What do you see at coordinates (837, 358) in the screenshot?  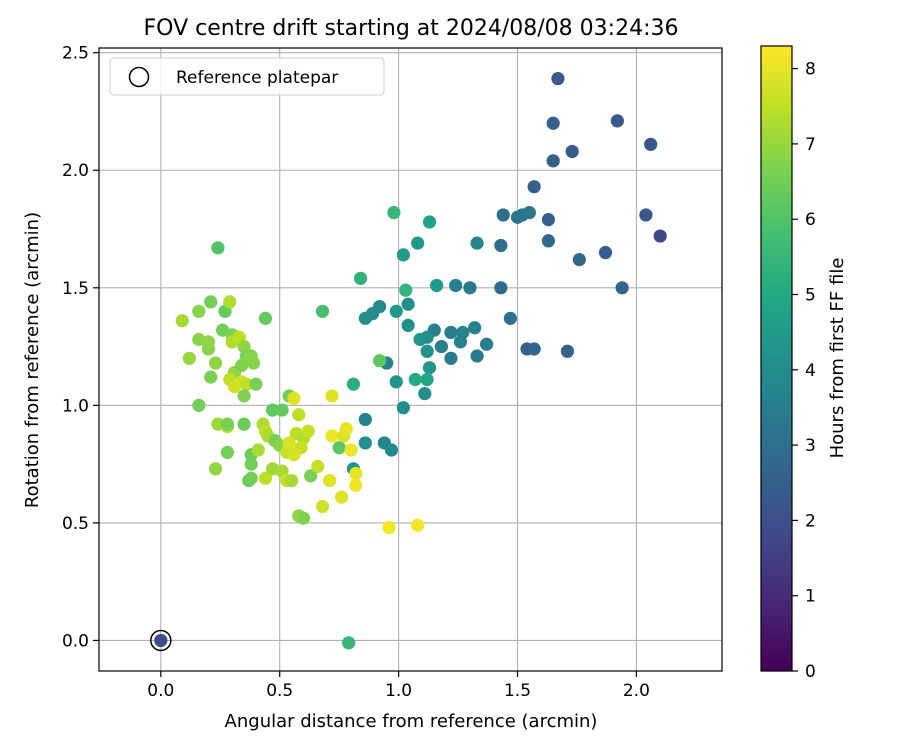 I see `colorbar-label: Hours from first FF file` at bounding box center [837, 358].